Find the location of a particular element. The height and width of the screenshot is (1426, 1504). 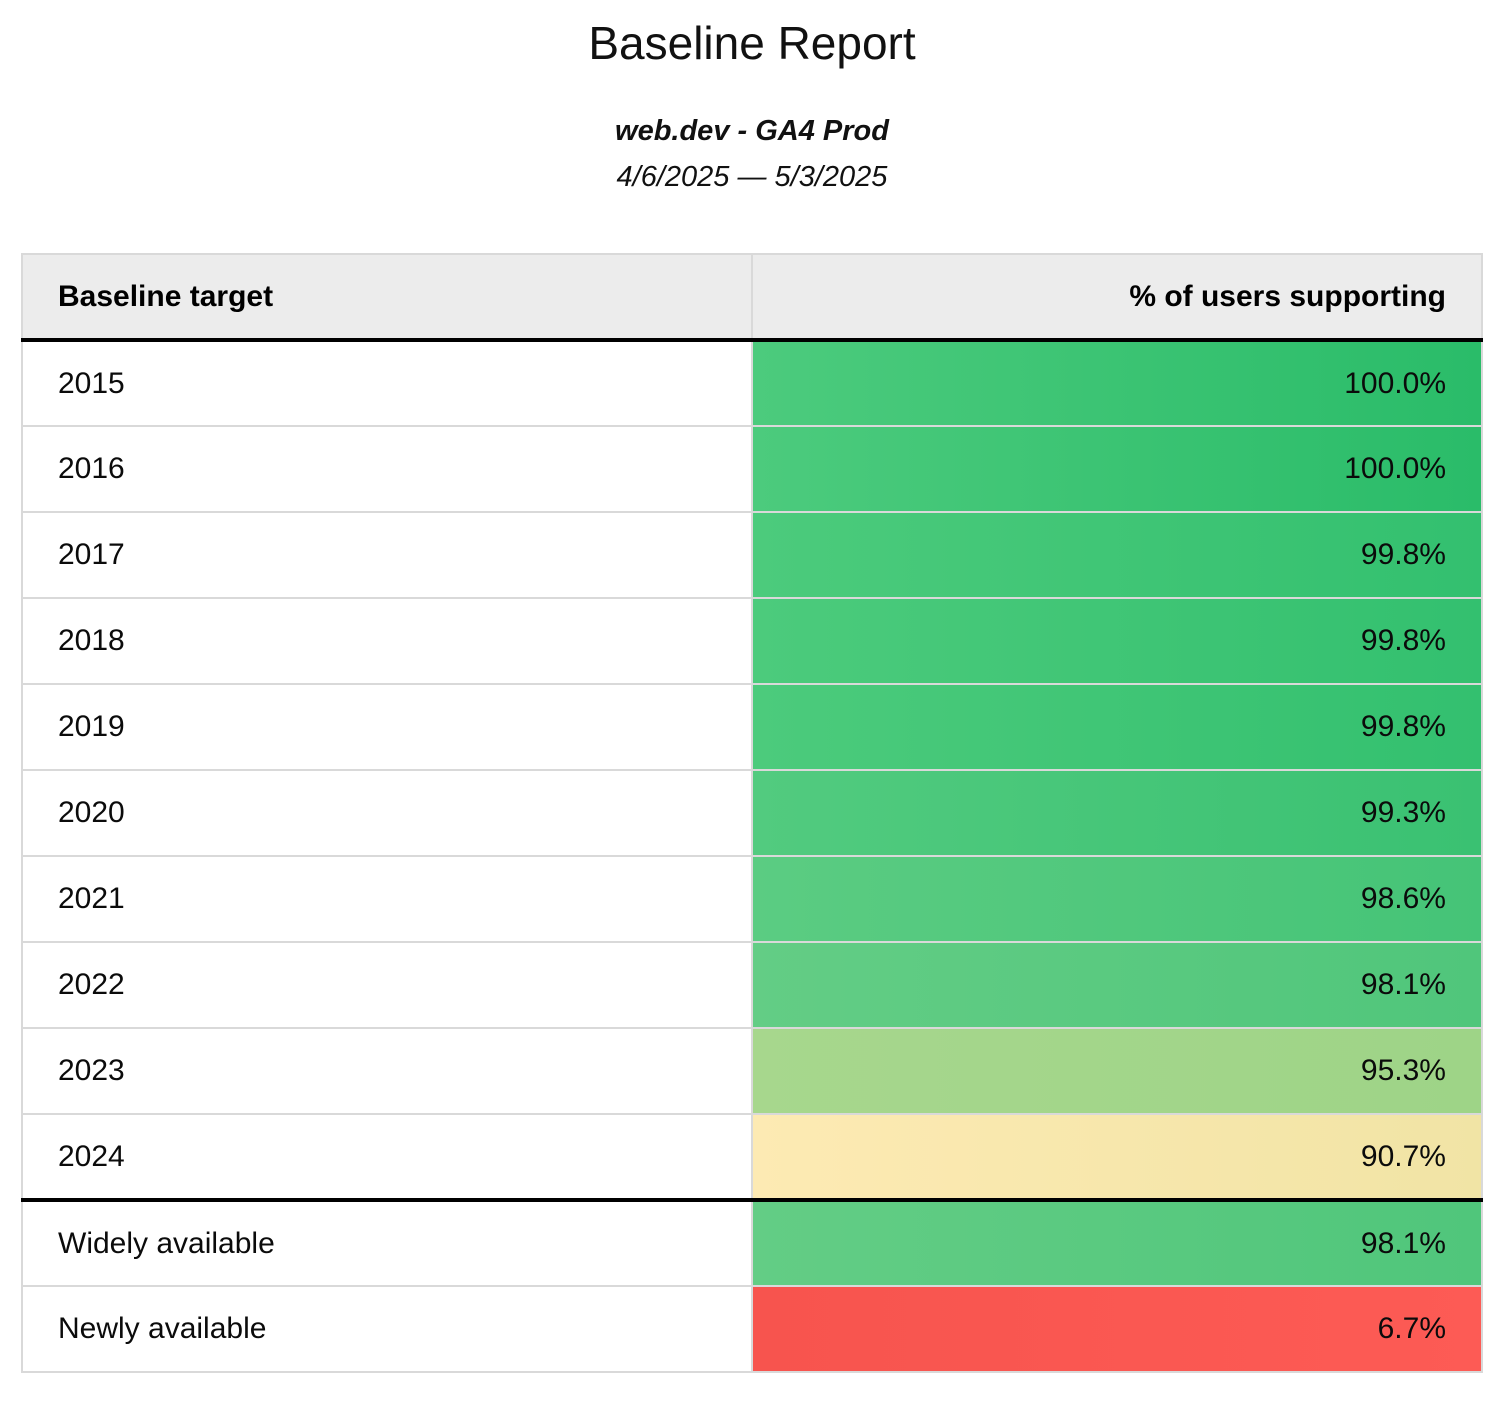

table-row: 2015 100.0% is located at coordinates (752, 383).